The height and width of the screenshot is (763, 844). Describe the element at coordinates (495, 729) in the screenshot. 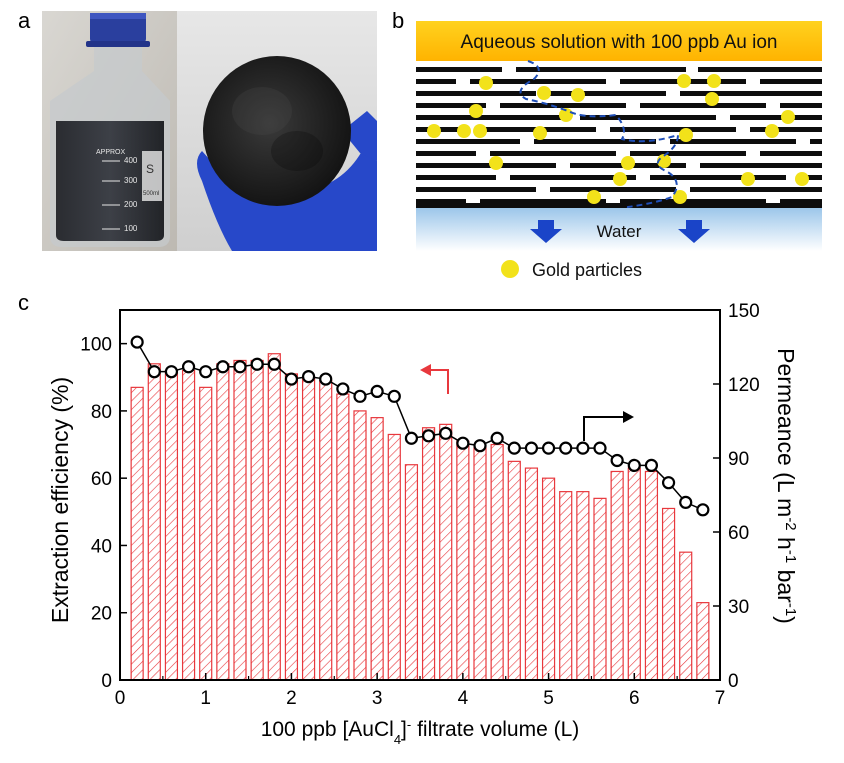

I see `x-axis-label-suffix: filtrate volume (L)` at that location.